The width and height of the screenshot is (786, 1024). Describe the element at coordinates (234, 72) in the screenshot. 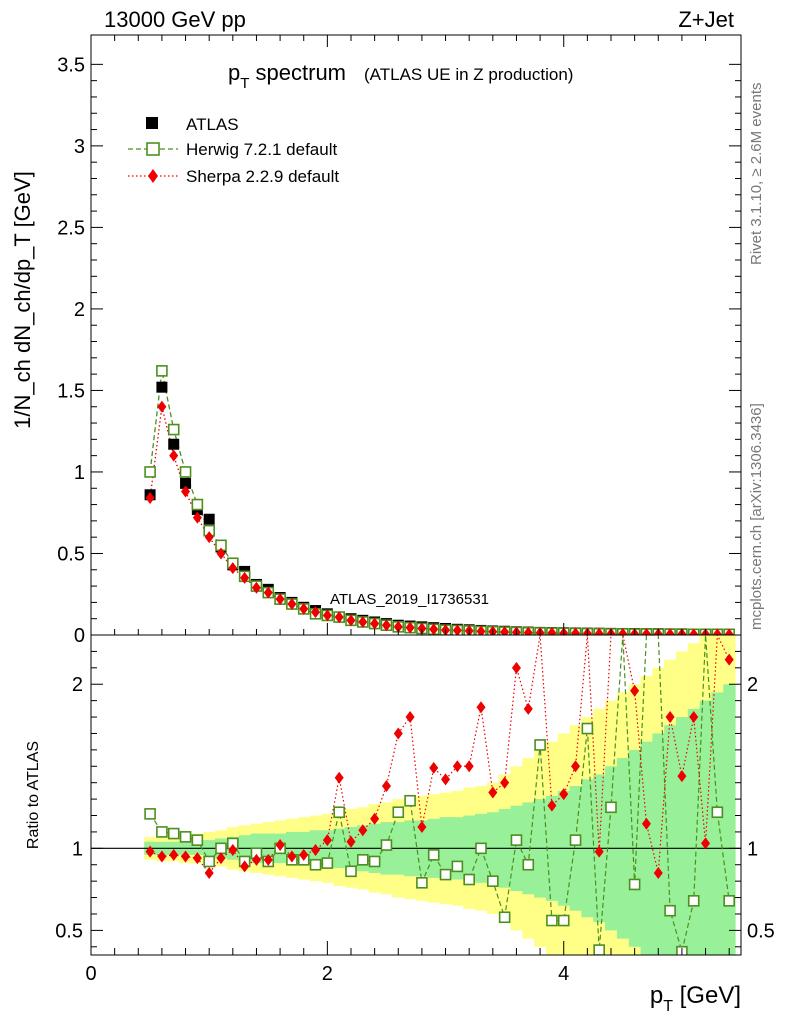

I see `main-title-p: p` at that location.